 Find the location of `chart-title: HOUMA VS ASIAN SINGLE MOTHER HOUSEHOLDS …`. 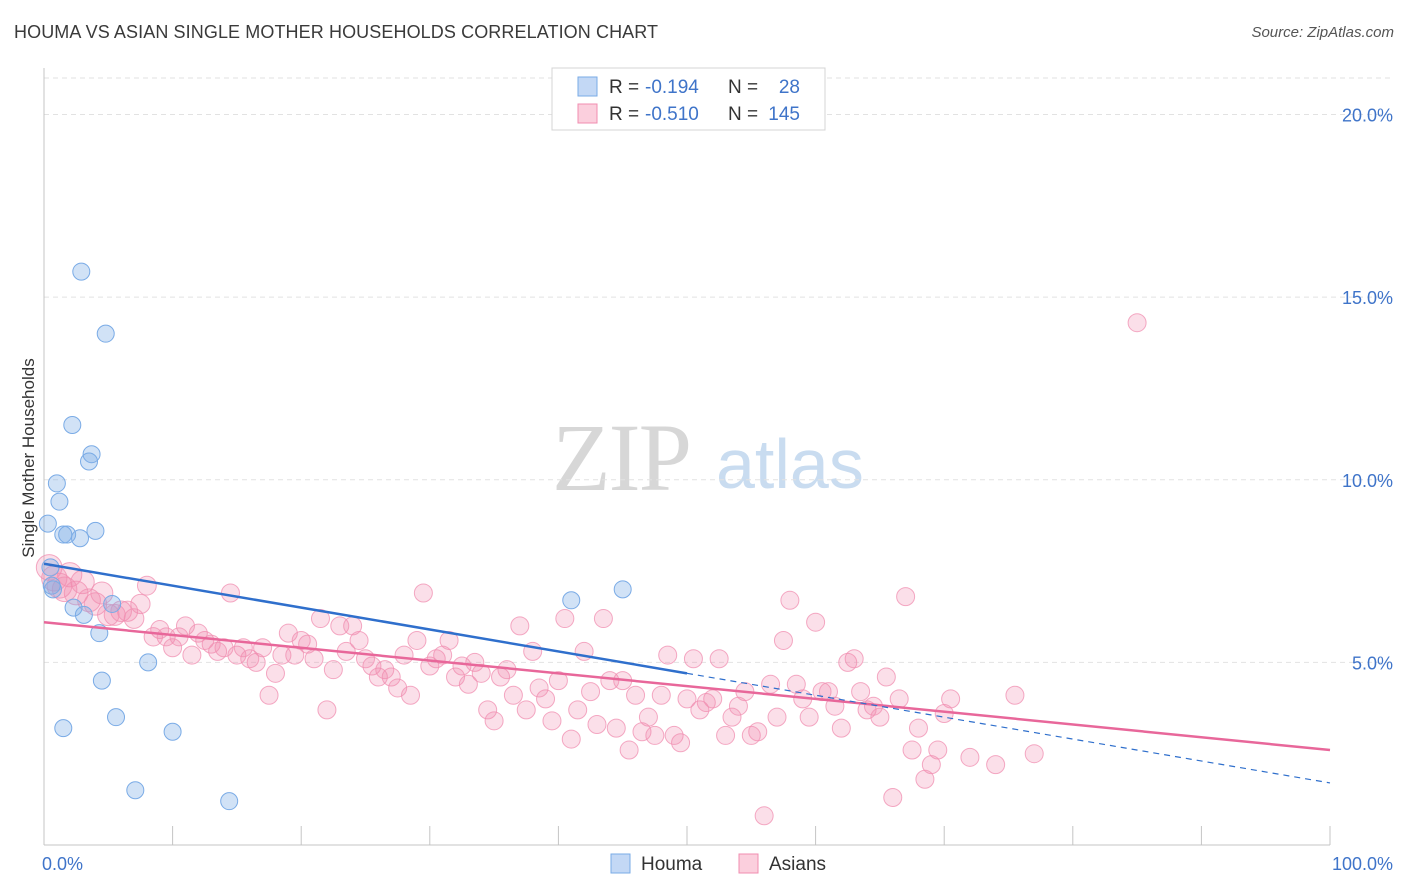

chart-title: HOUMA VS ASIAN SINGLE MOTHER HOUSEHOLDS … is located at coordinates (336, 32).